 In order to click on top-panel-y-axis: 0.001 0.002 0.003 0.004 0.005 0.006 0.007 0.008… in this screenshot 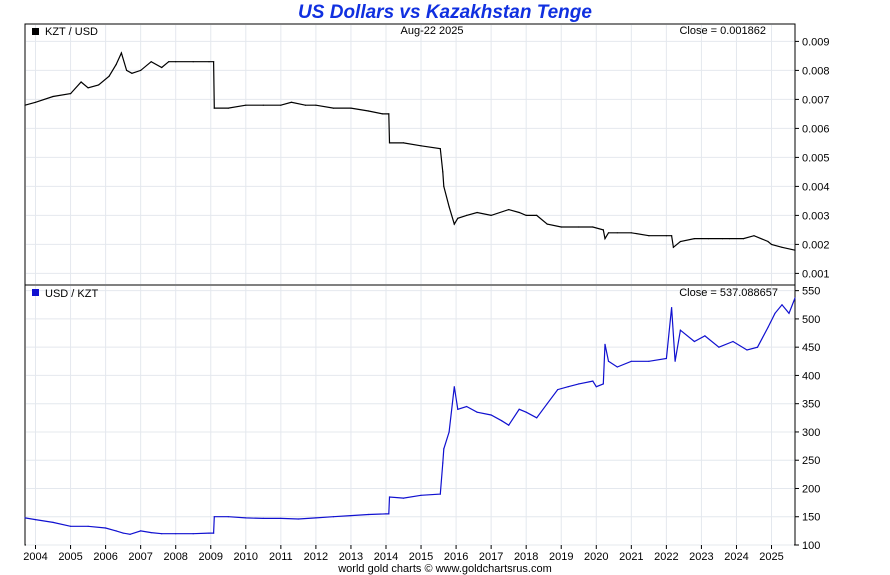, I will do `click(812, 158)`.